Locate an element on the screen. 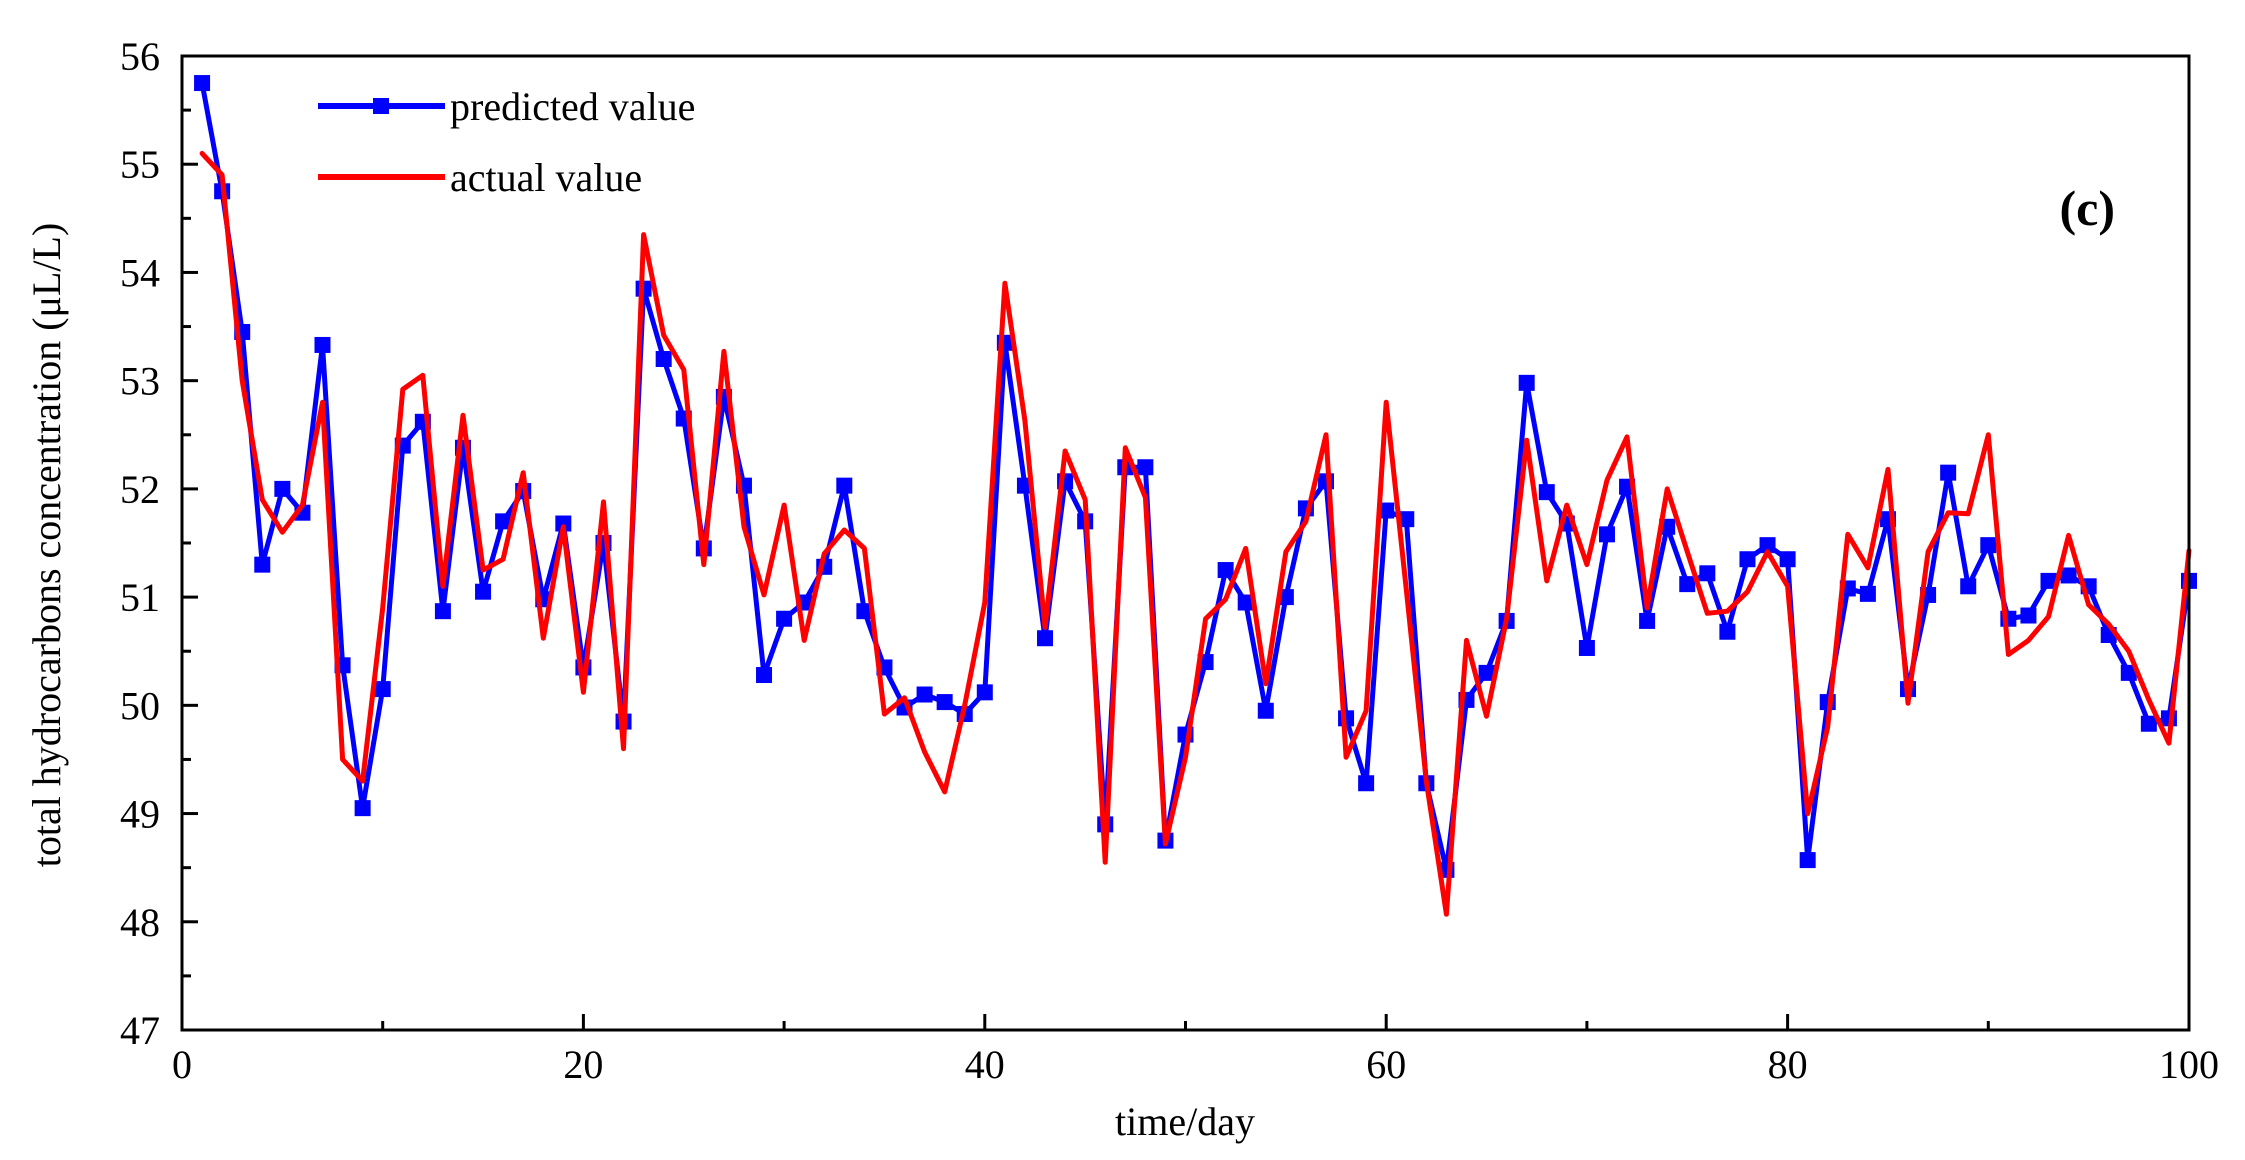 The height and width of the screenshot is (1160, 2245). y-tick-label: 47 is located at coordinates (140, 1030).